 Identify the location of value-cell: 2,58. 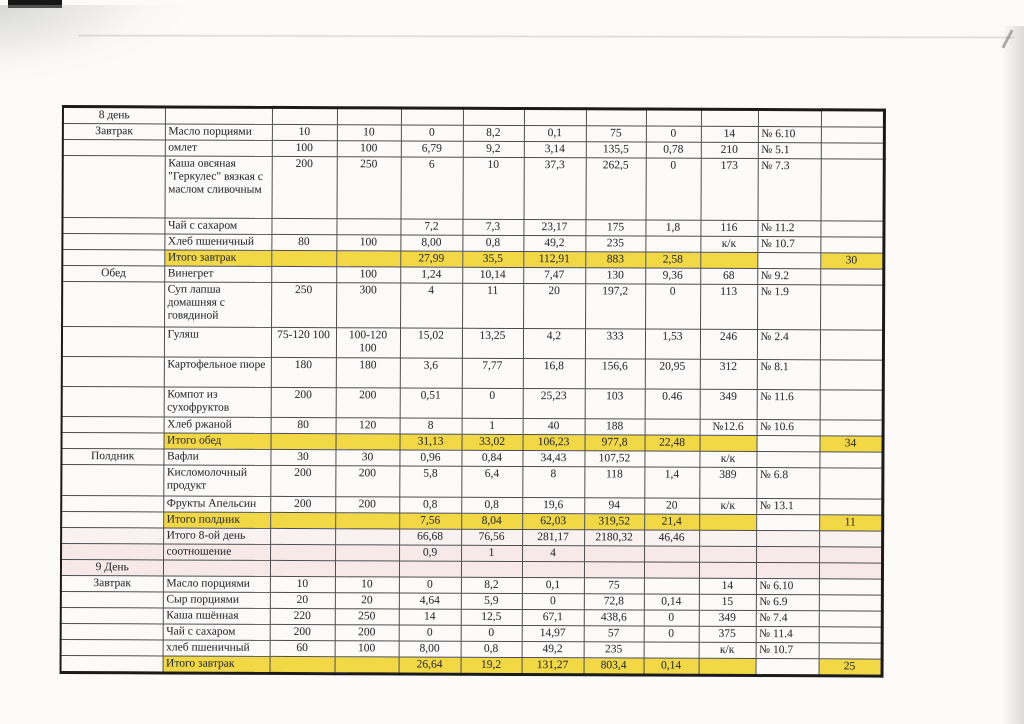
(673, 260).